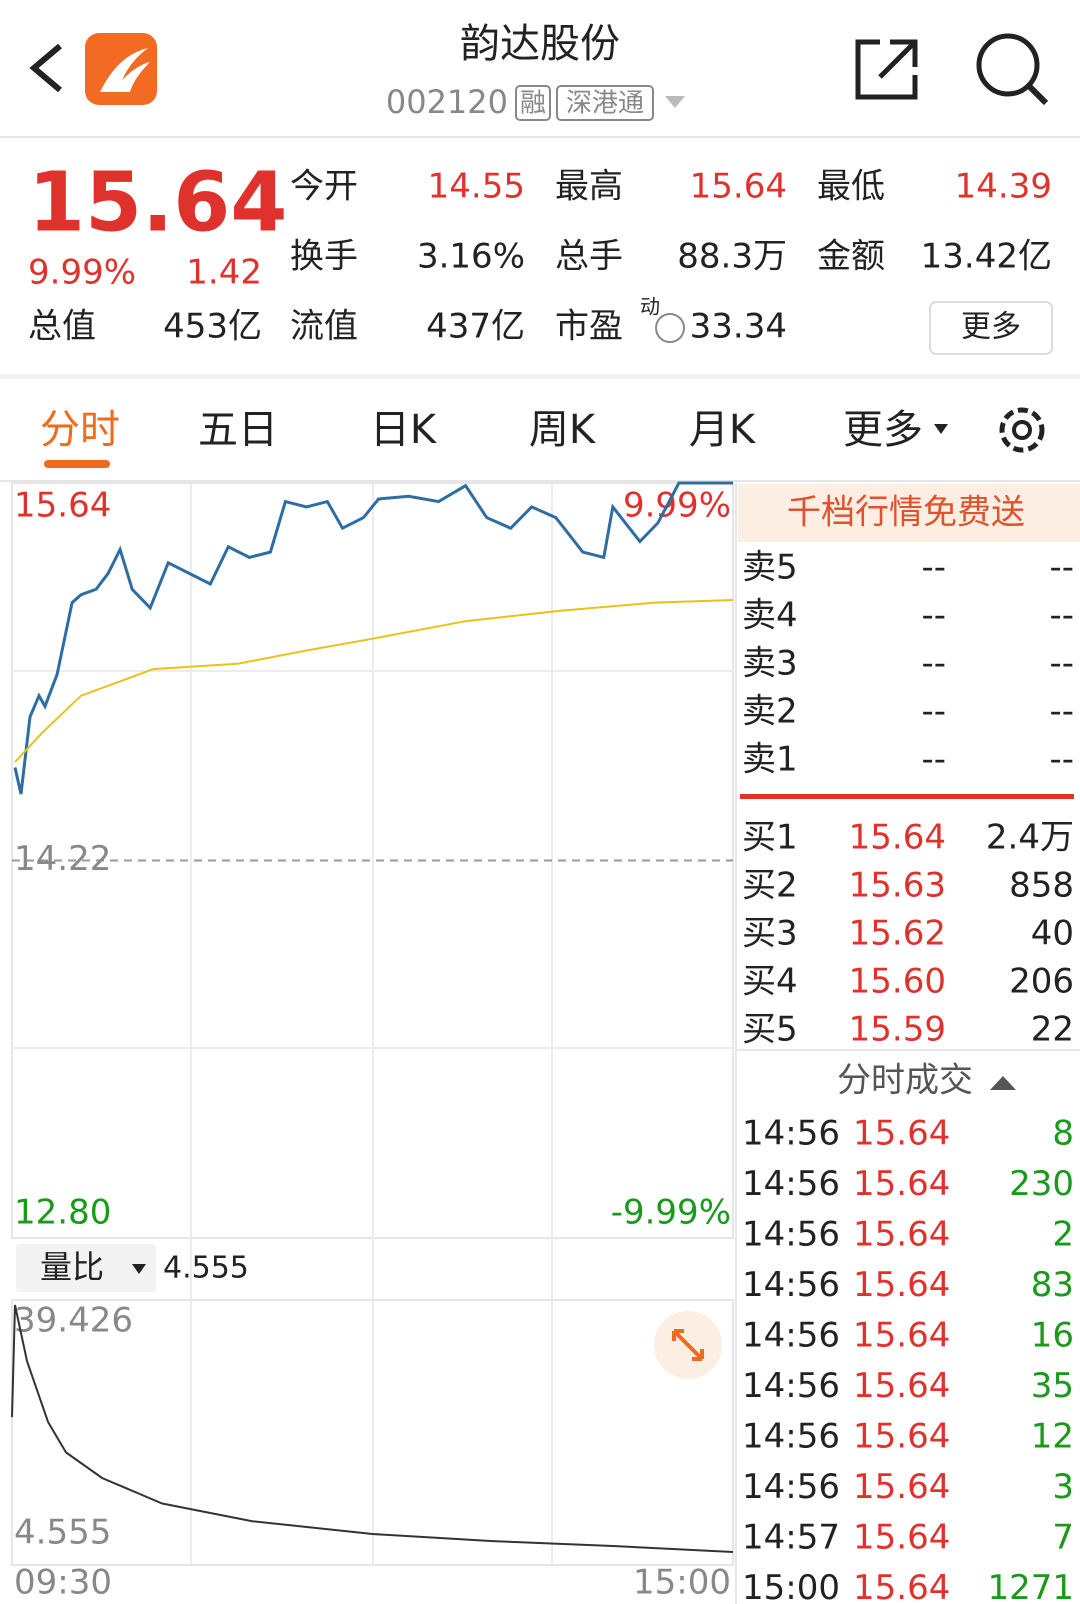 The image size is (1080, 1604). I want to click on field-value: 33.34, so click(738, 327).